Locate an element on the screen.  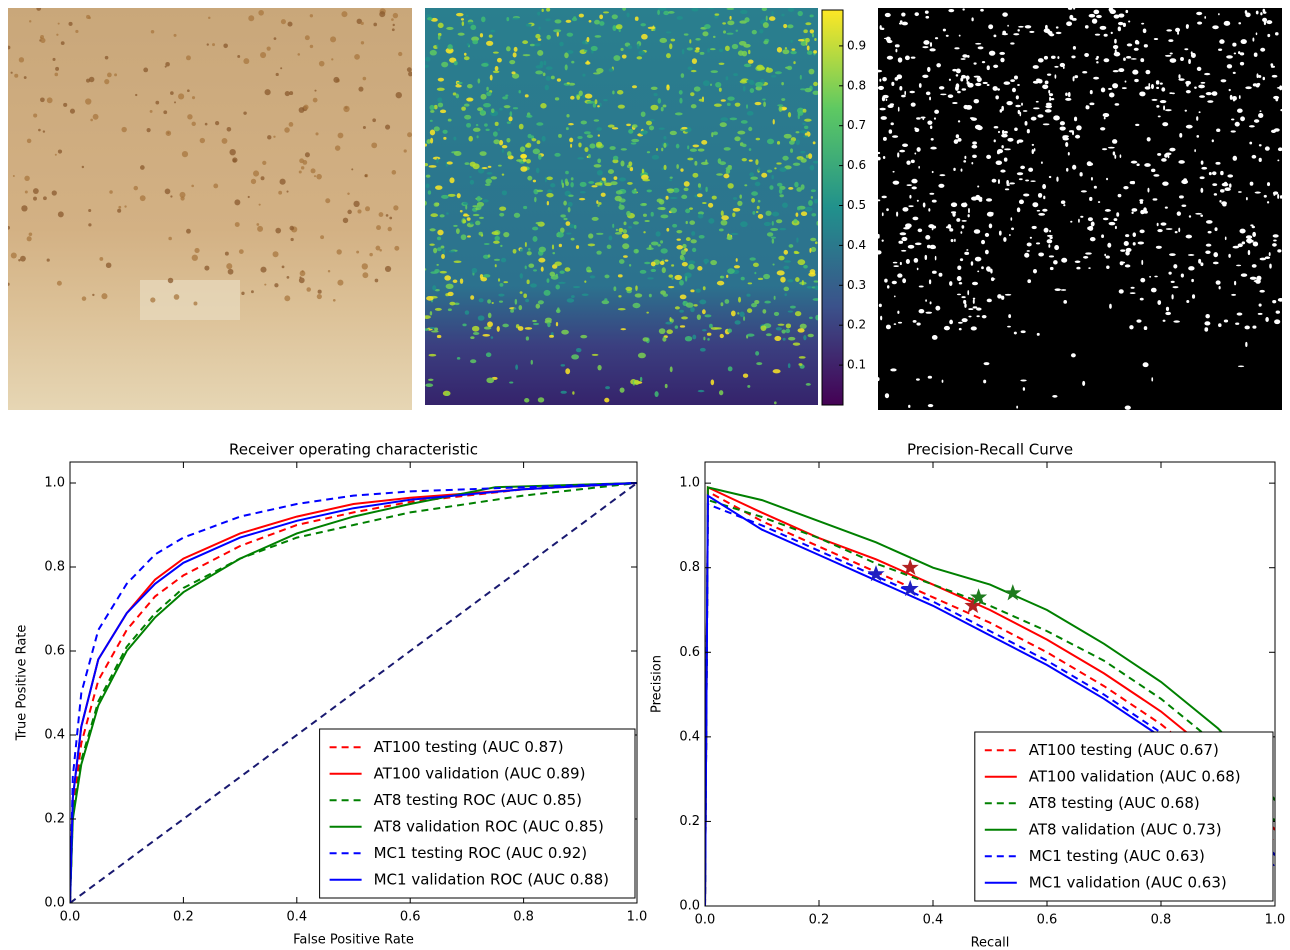
legend-box is located at coordinates (1124, 816).